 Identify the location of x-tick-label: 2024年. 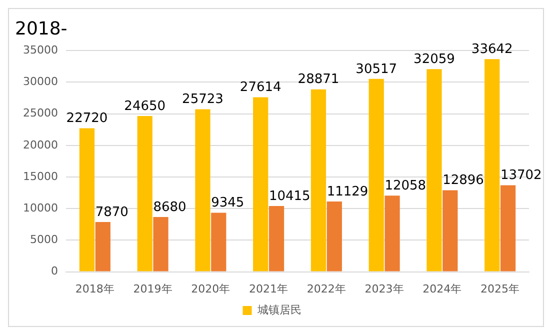
(442, 289).